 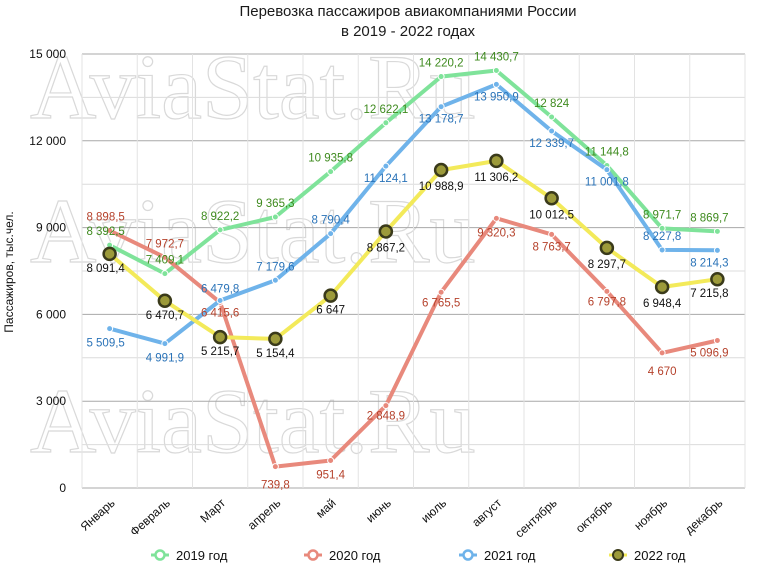 What do you see at coordinates (408, 31) in the screenshot?
I see `chart-subtitle: в 2019 - 2022 годах` at bounding box center [408, 31].